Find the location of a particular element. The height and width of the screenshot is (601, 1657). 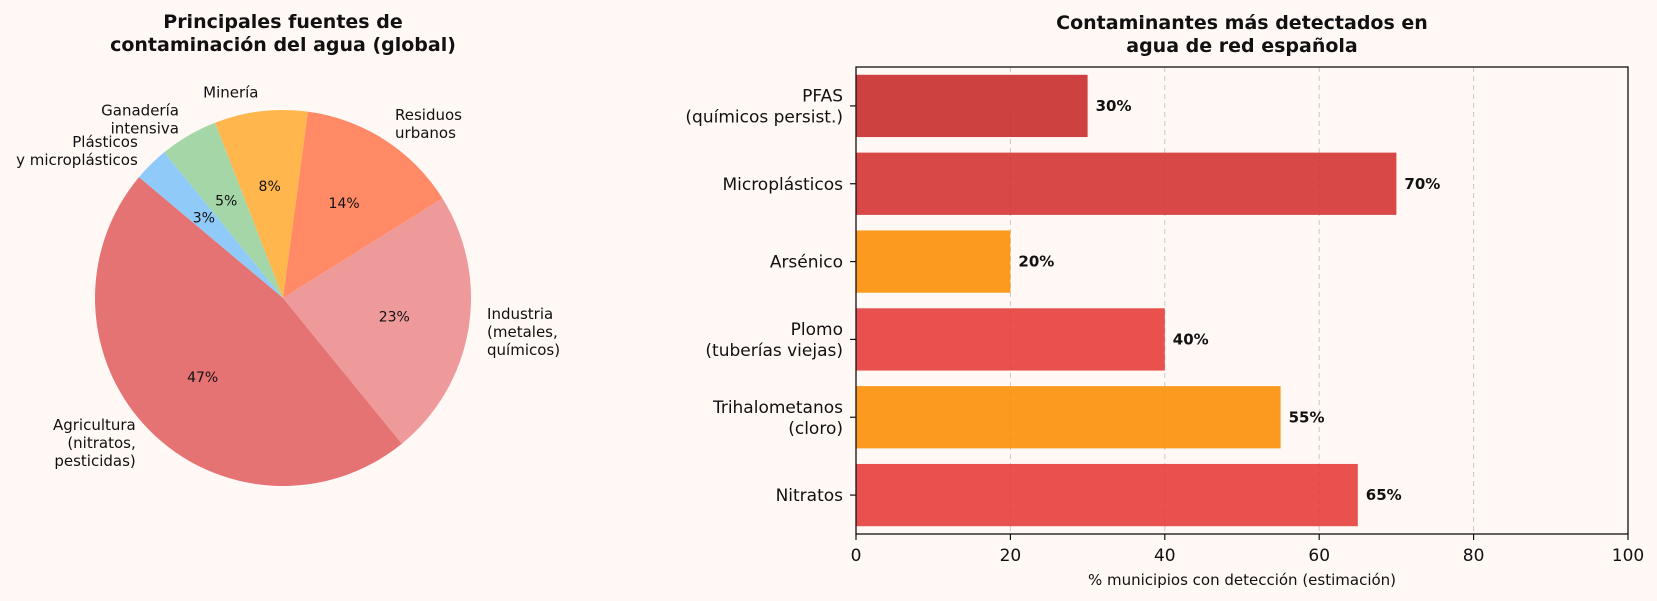

pie-slice-label-line: (metales, is located at coordinates (522, 332).